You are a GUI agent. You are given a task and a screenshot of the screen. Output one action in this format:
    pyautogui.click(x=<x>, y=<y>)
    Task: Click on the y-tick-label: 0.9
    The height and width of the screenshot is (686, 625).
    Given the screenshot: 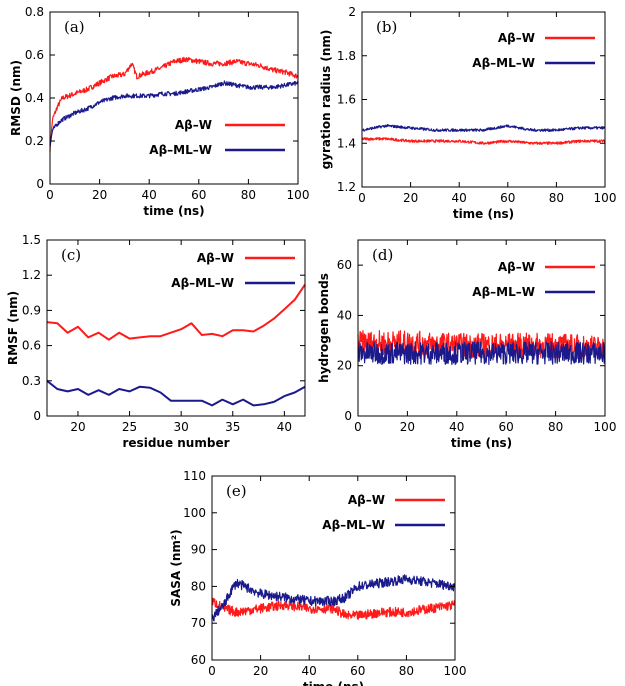 What is the action you would take?
    pyautogui.click(x=31, y=310)
    